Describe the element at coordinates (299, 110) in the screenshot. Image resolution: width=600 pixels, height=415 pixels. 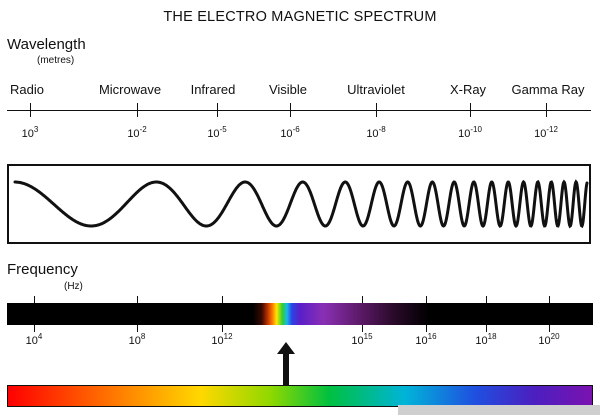
I see `wavelength-axis` at that location.